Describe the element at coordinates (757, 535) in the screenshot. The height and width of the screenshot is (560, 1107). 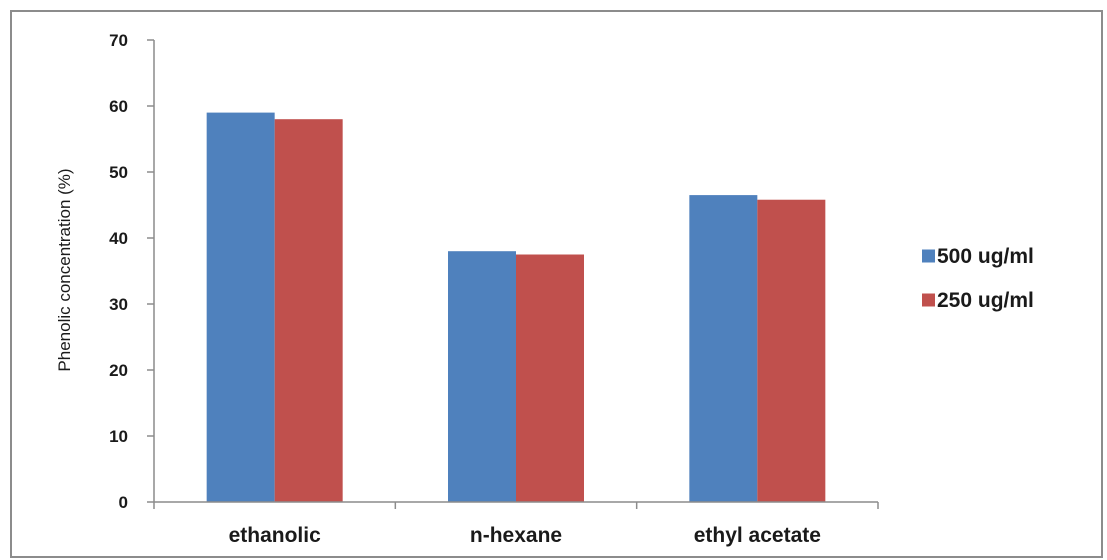
I see `x-category-label: ethyl acetate` at that location.